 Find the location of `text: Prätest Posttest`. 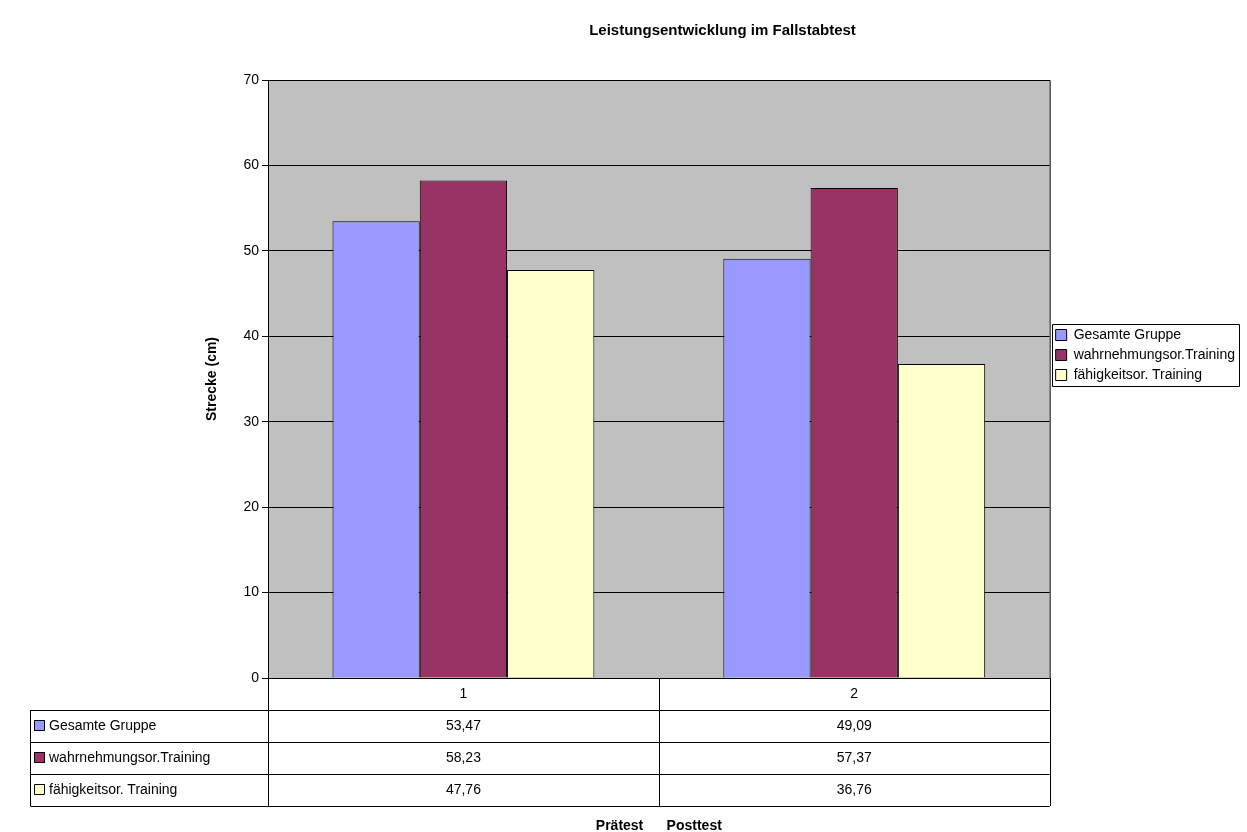

text: Prätest Posttest is located at coordinates (659, 824).